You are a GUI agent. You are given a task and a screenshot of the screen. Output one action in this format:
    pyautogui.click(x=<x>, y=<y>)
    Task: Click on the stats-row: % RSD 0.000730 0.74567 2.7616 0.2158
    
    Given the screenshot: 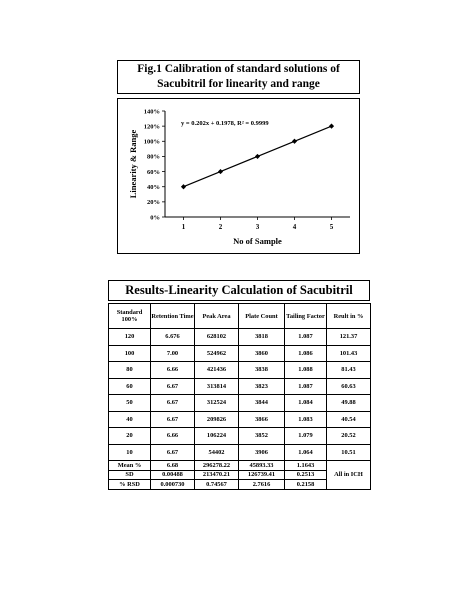 What is the action you would take?
    pyautogui.click(x=239, y=484)
    